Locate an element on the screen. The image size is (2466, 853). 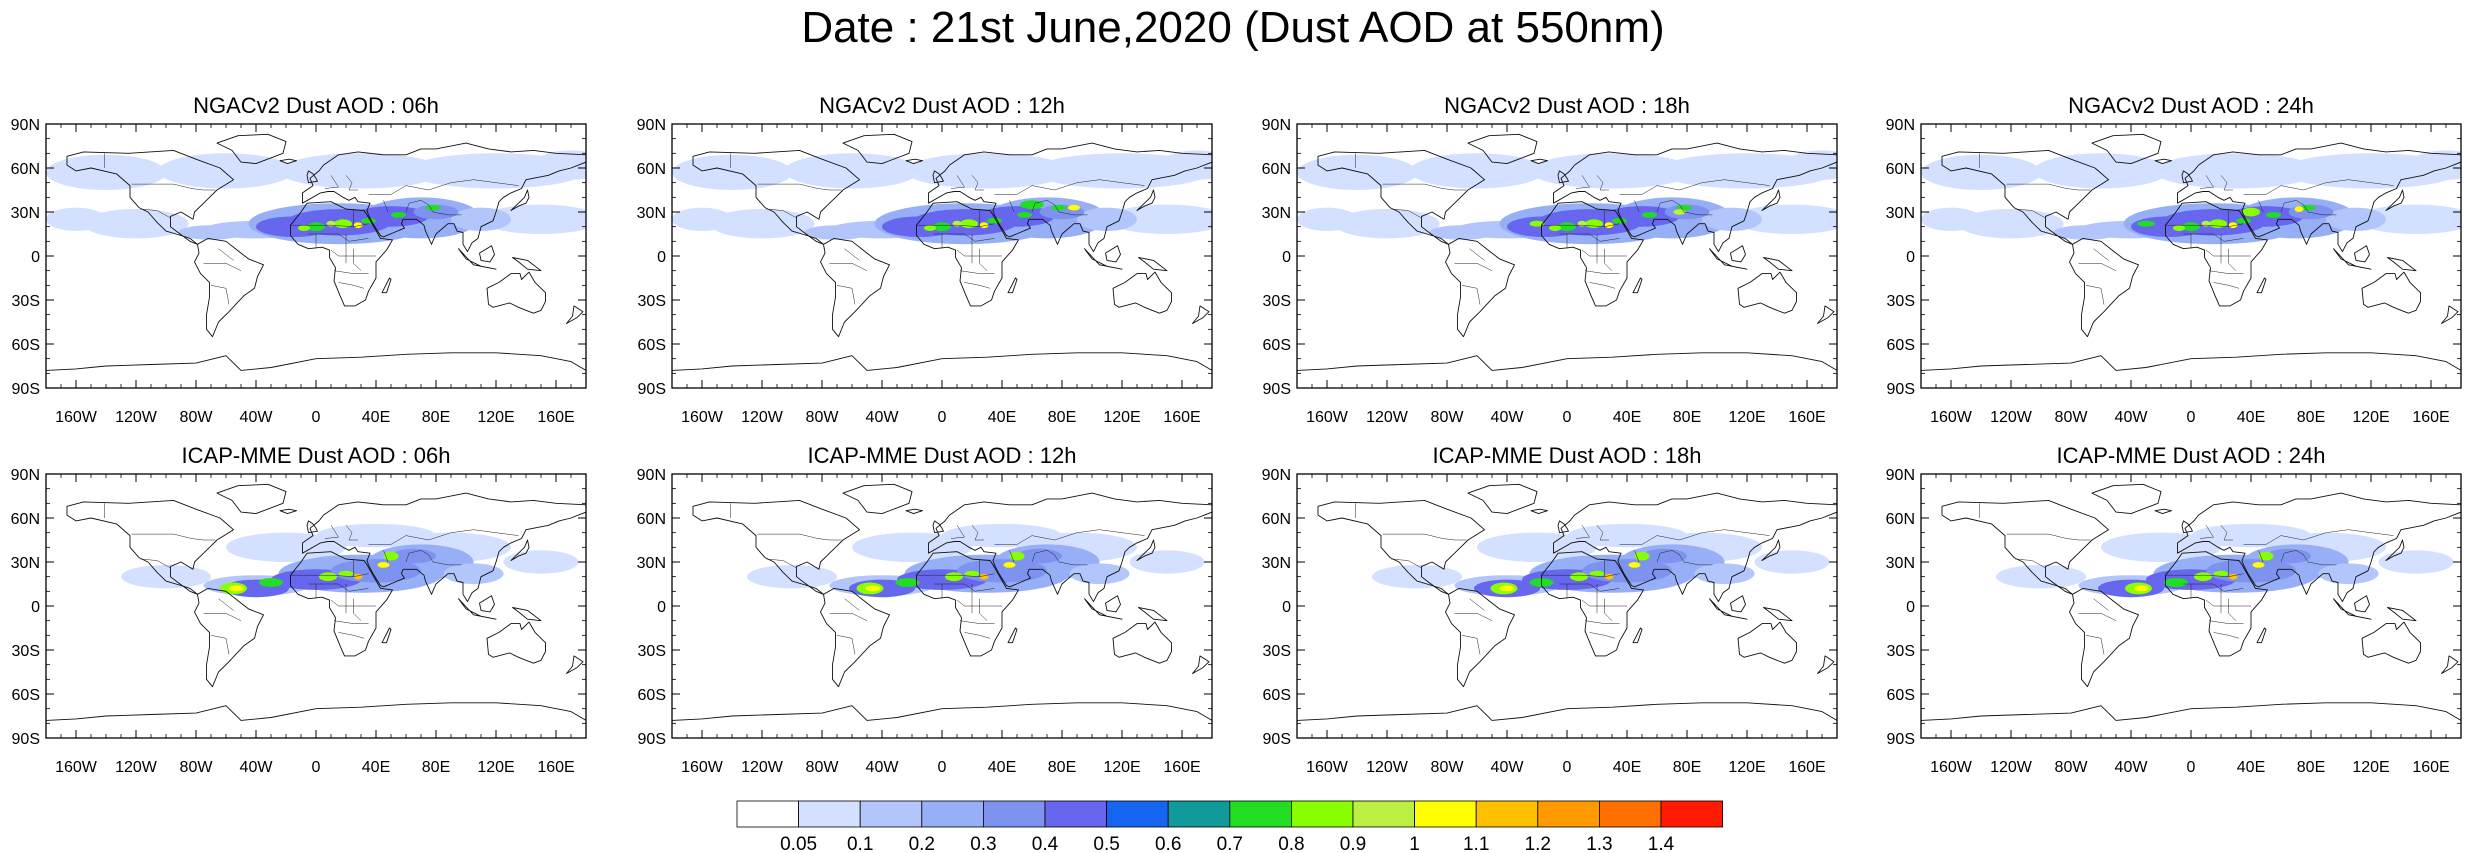
colorbar-label: 0.2 is located at coordinates (922, 843).